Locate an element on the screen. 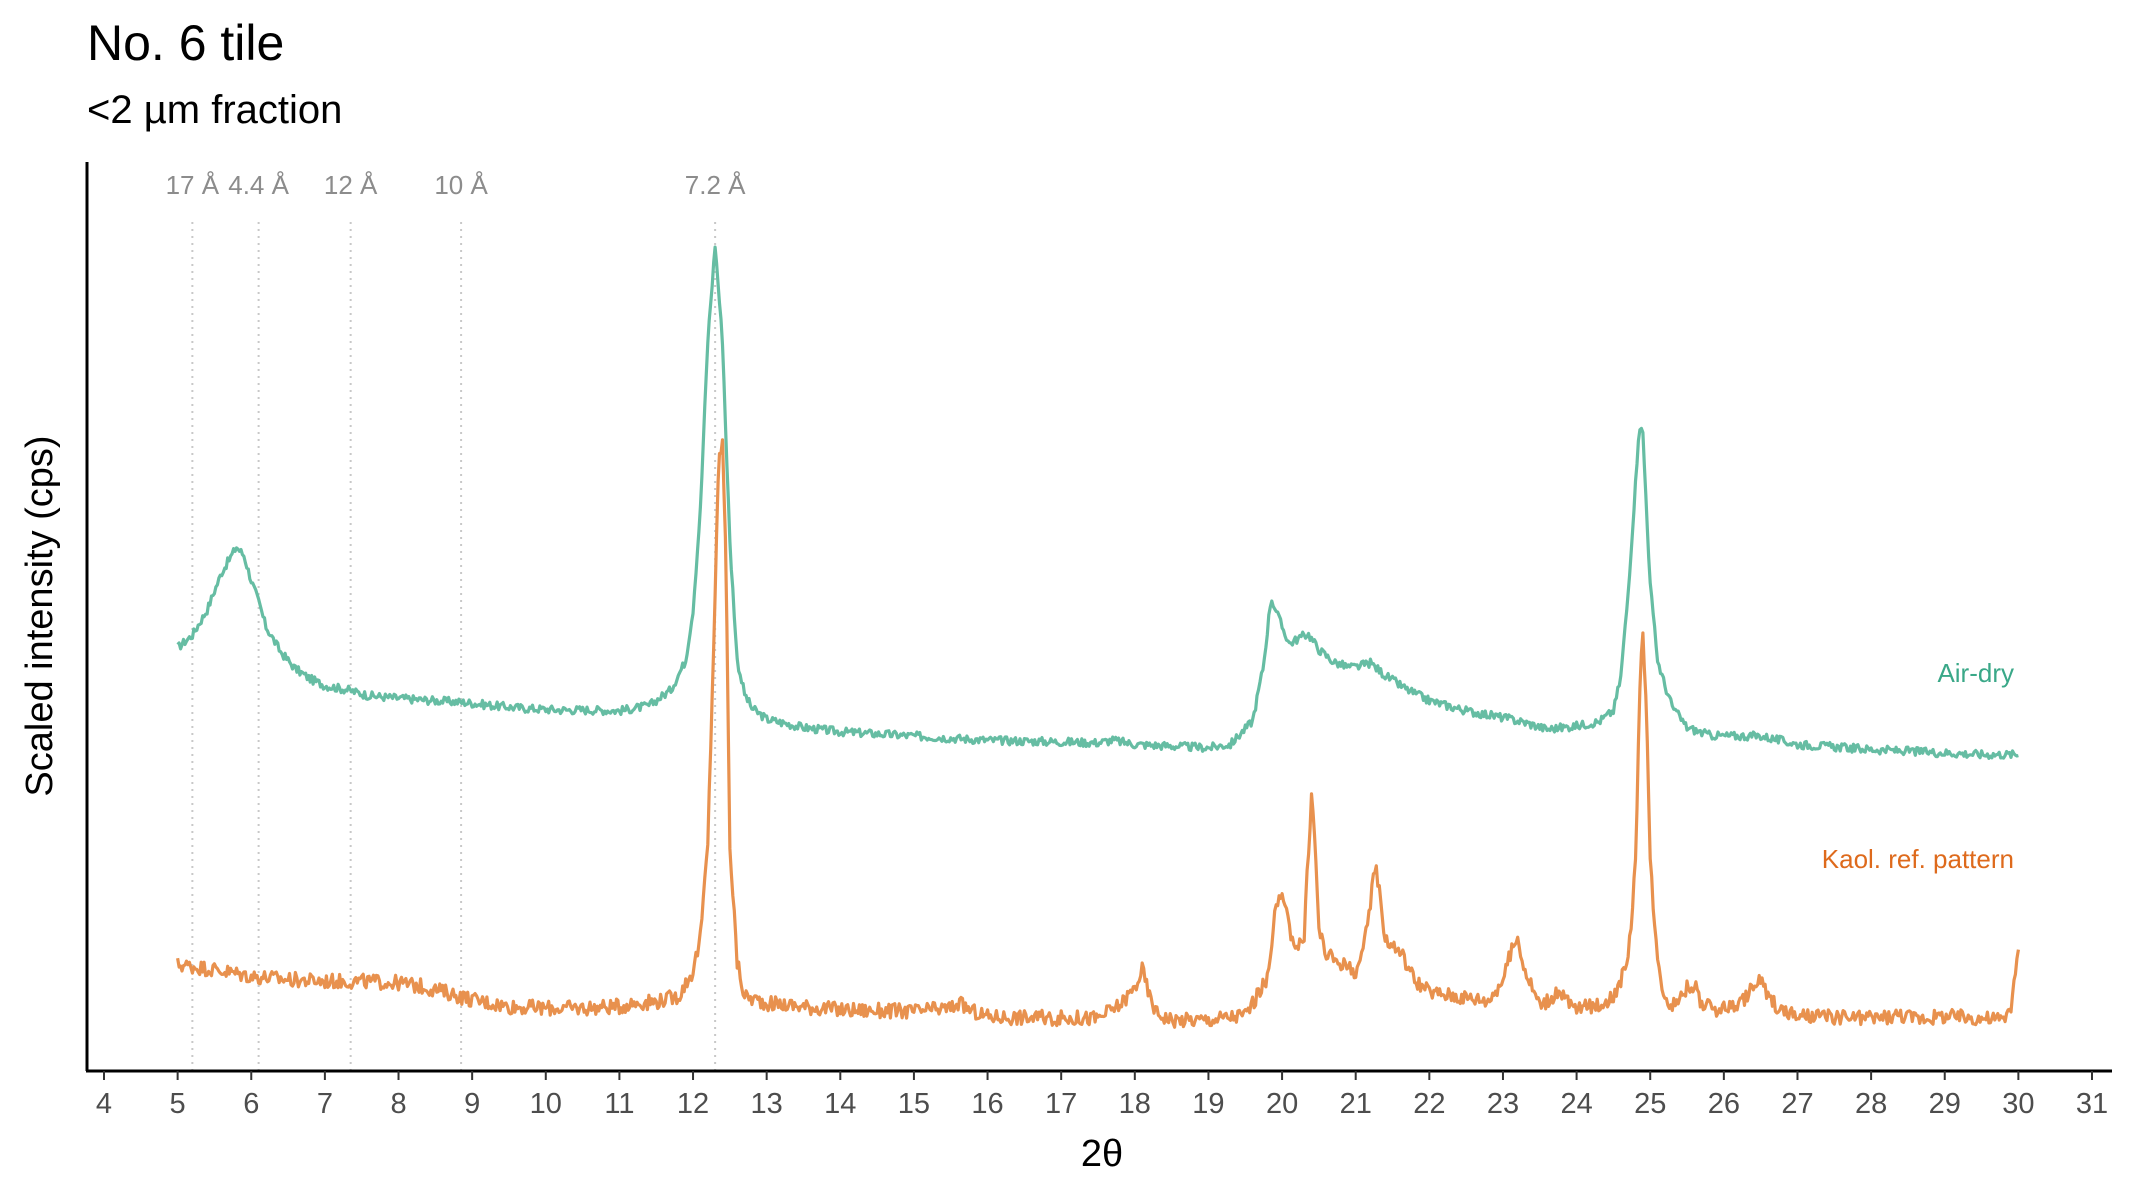  x-tick-label: 10 is located at coordinates (546, 1104).